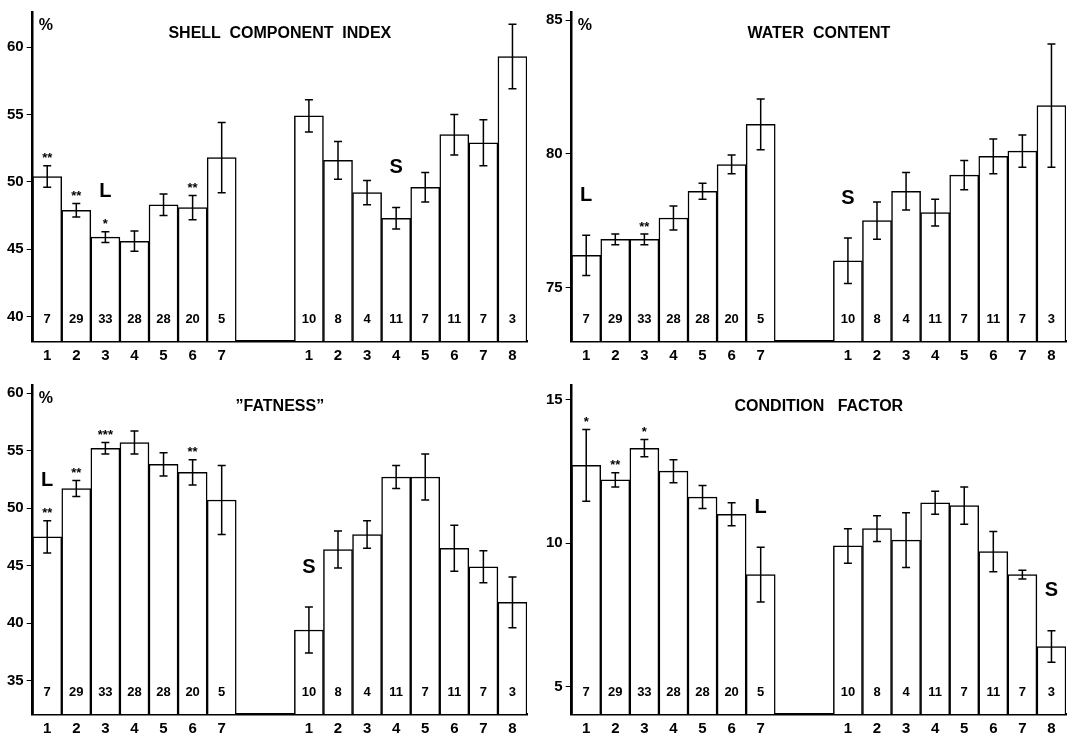  Describe the element at coordinates (558, 685) in the screenshot. I see `y-tick-label: 5` at that location.